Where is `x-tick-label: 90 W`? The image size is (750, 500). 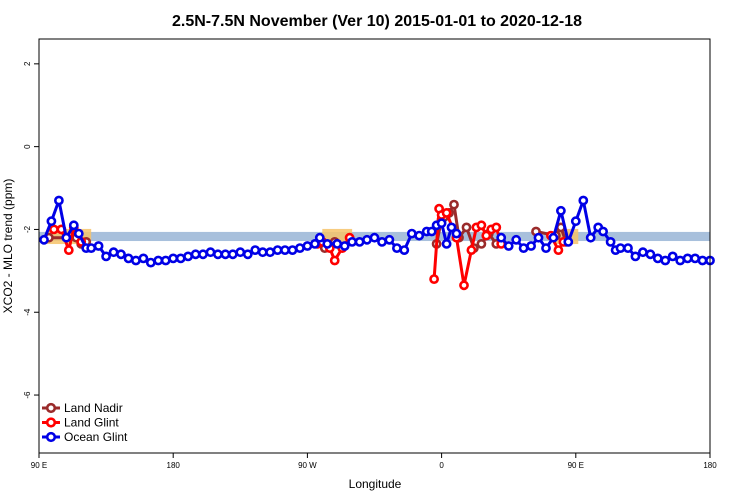 x-tick-label: 90 W is located at coordinates (307, 465).